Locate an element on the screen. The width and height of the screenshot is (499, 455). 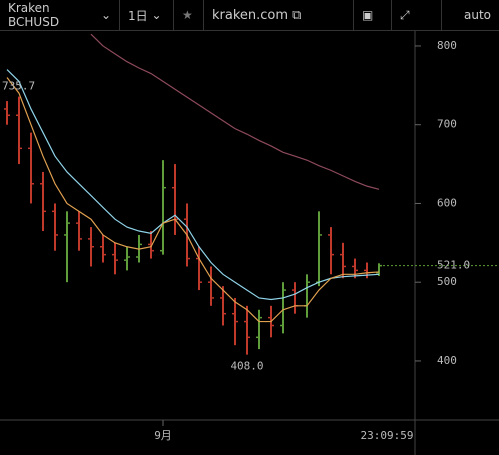
site-link: kraken.com ⧉ is located at coordinates (279, 15).